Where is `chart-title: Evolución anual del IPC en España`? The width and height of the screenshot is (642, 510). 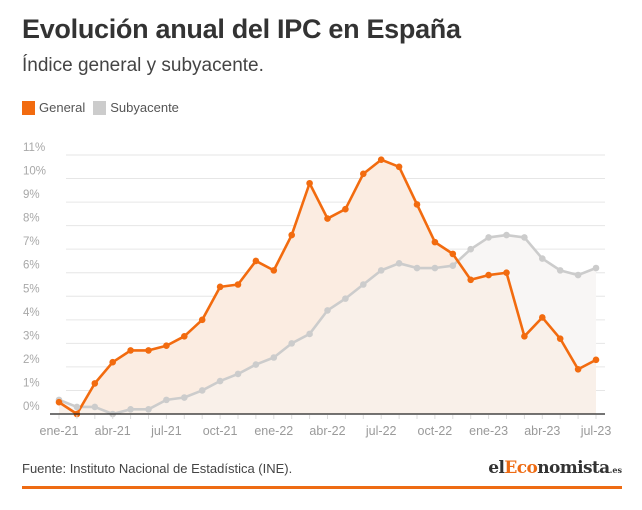
chart-title: Evolución anual del IPC en España is located at coordinates (241, 29).